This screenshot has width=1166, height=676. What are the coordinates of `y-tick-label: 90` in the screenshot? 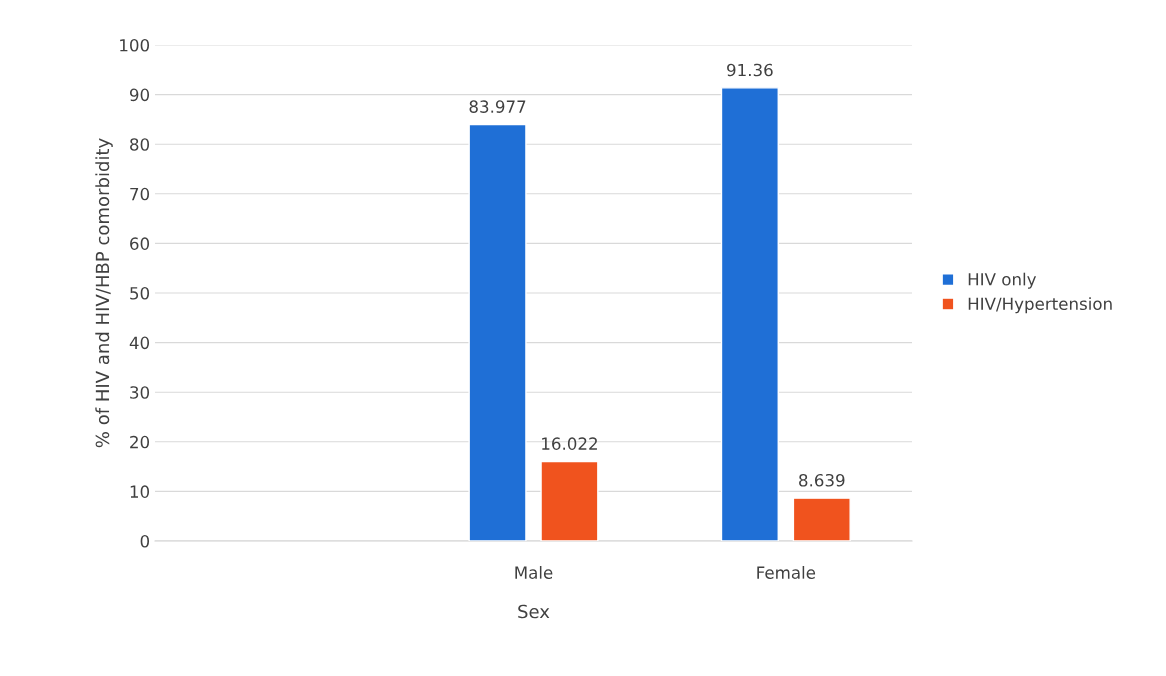 It's located at (139, 95).